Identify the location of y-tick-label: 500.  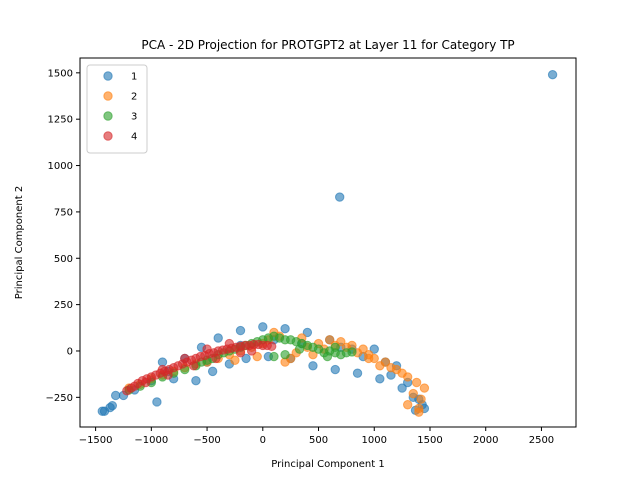
(63, 259).